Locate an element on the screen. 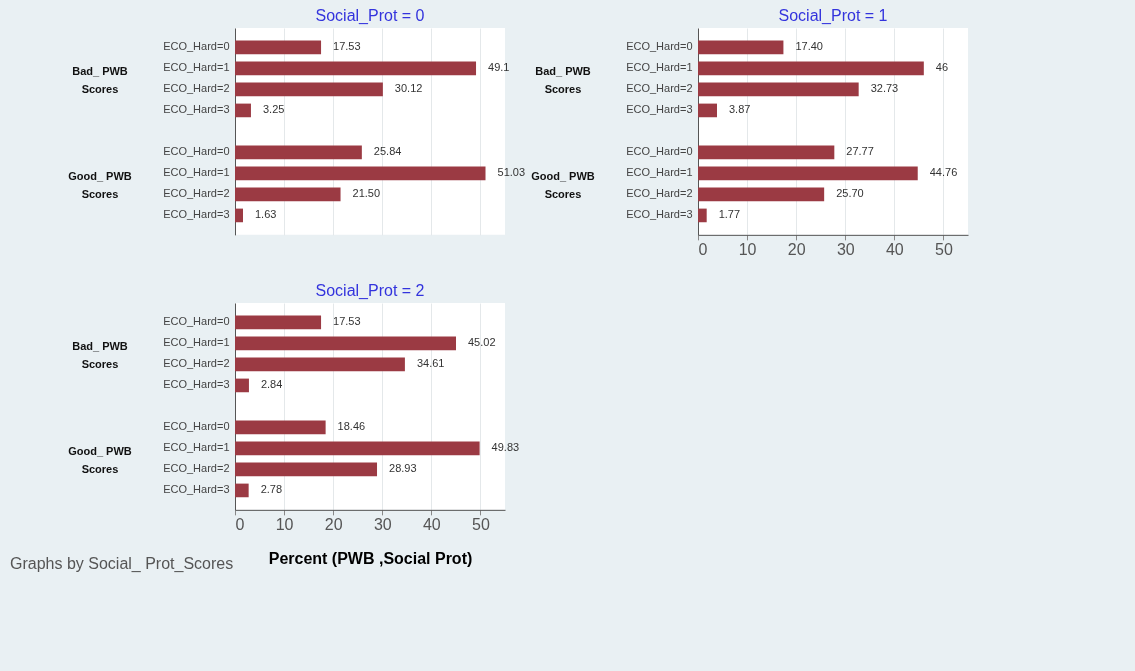 The image size is (1135, 671). data-label: 34.61 is located at coordinates (430, 363).